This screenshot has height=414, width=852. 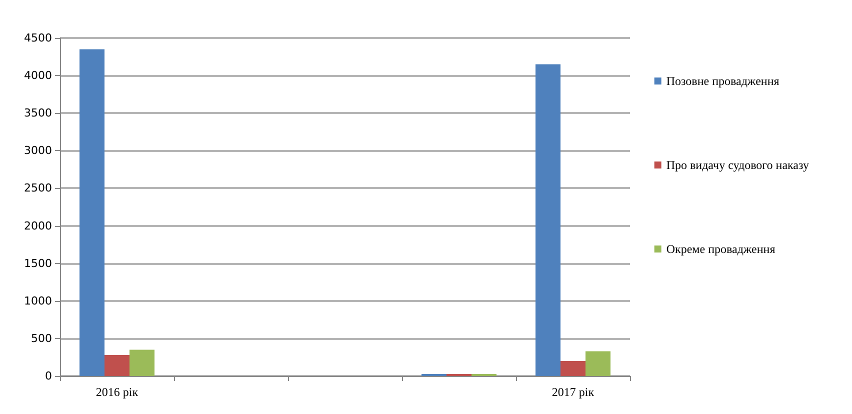 What do you see at coordinates (48, 376) in the screenshot?
I see `y-tick-label: 0` at bounding box center [48, 376].